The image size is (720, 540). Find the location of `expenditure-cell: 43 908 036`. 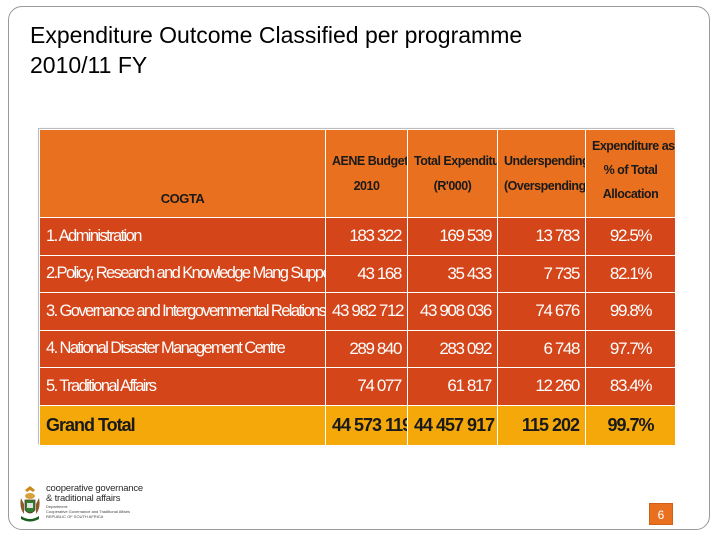

expenditure-cell: 43 908 036 is located at coordinates (452, 311).